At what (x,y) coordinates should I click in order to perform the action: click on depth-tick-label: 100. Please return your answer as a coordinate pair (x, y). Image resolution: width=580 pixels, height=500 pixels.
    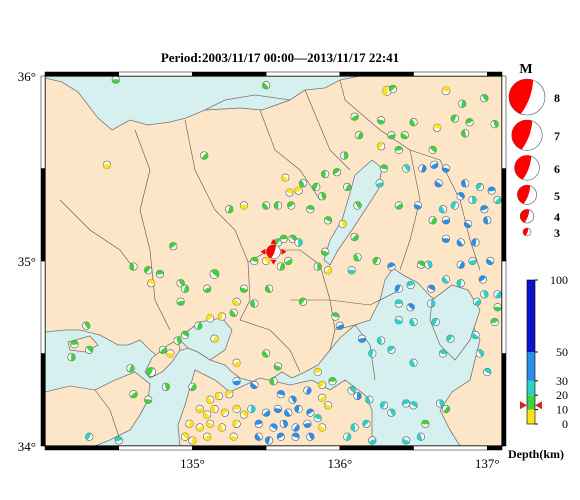
    Looking at the image, I should click on (559, 280).